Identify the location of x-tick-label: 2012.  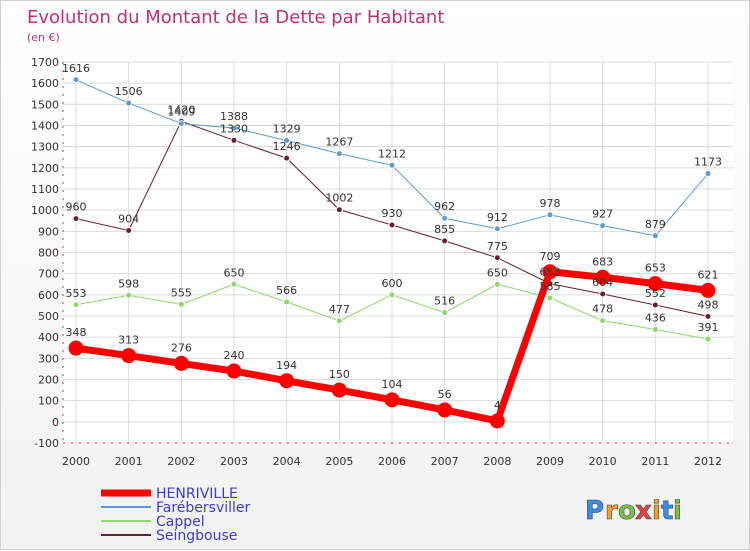
(708, 461).